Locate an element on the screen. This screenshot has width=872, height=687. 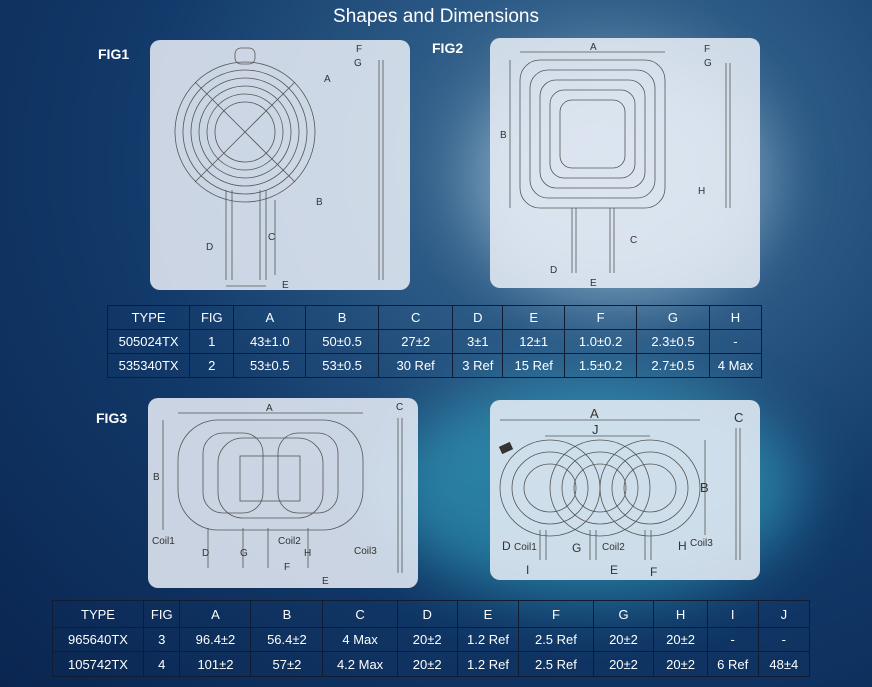
table-cell: 12±1 is located at coordinates (534, 341).